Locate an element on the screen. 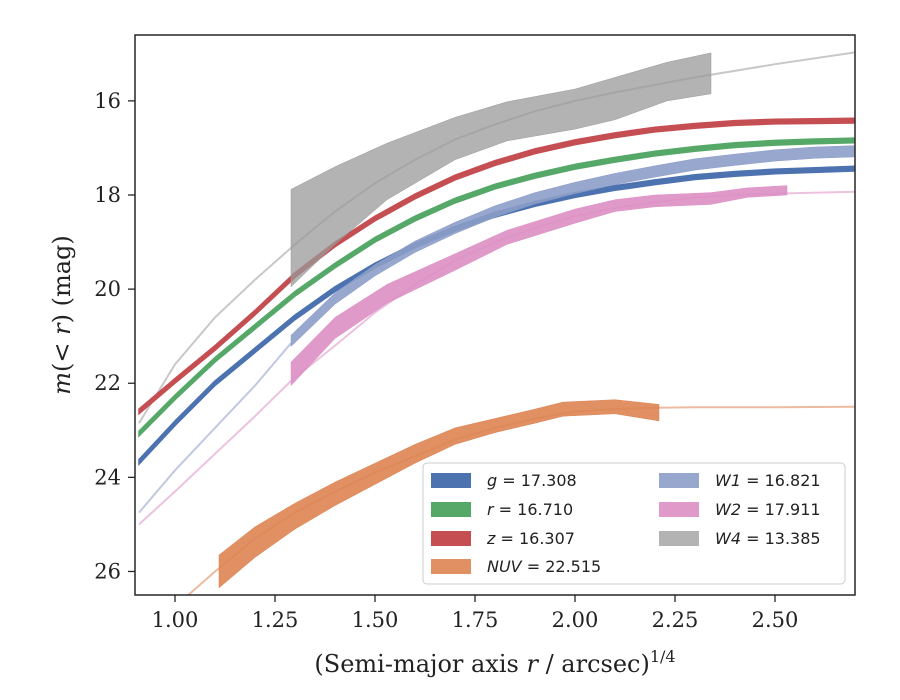 This screenshot has width=900, height=700. legend-entry-r: r = 16.710 is located at coordinates (502, 509).